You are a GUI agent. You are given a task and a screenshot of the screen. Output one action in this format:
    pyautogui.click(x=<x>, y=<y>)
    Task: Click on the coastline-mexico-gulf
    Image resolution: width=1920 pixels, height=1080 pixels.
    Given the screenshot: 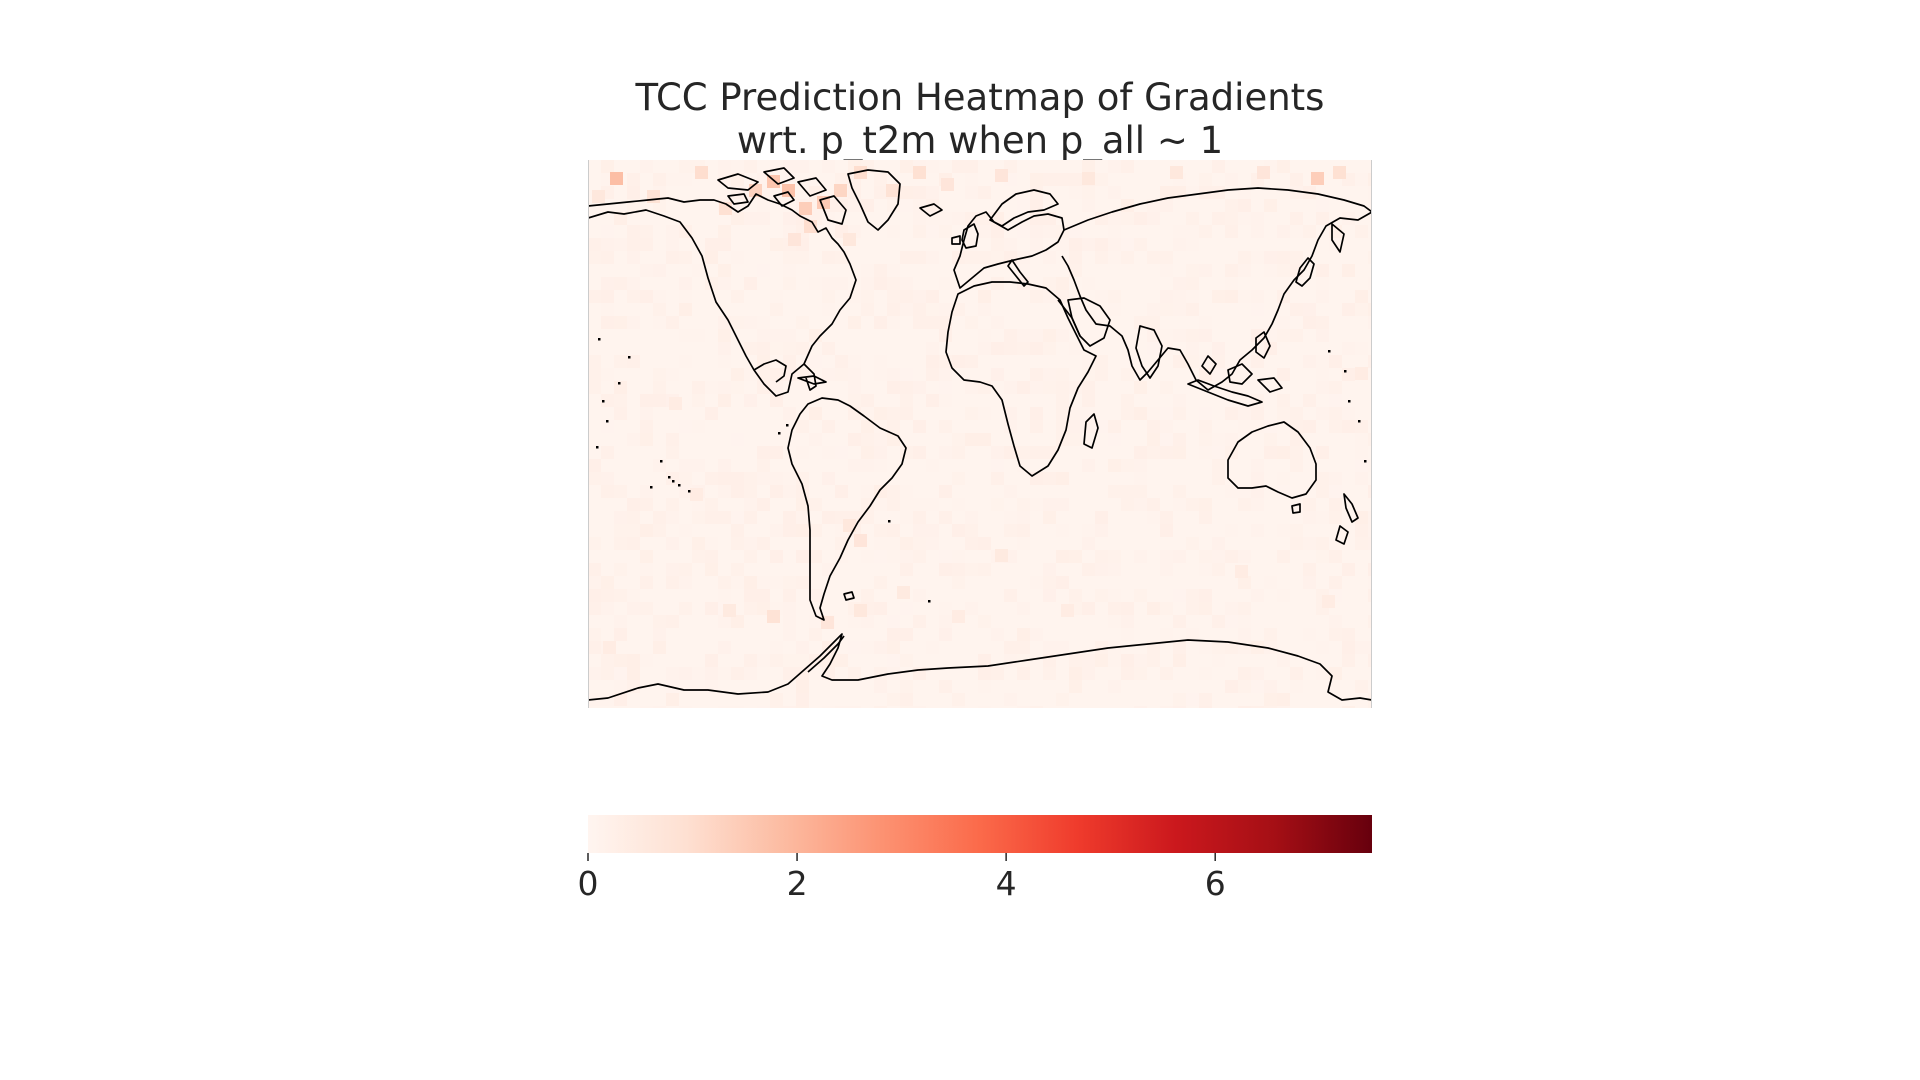 What is the action you would take?
    pyautogui.click(x=770, y=371)
    